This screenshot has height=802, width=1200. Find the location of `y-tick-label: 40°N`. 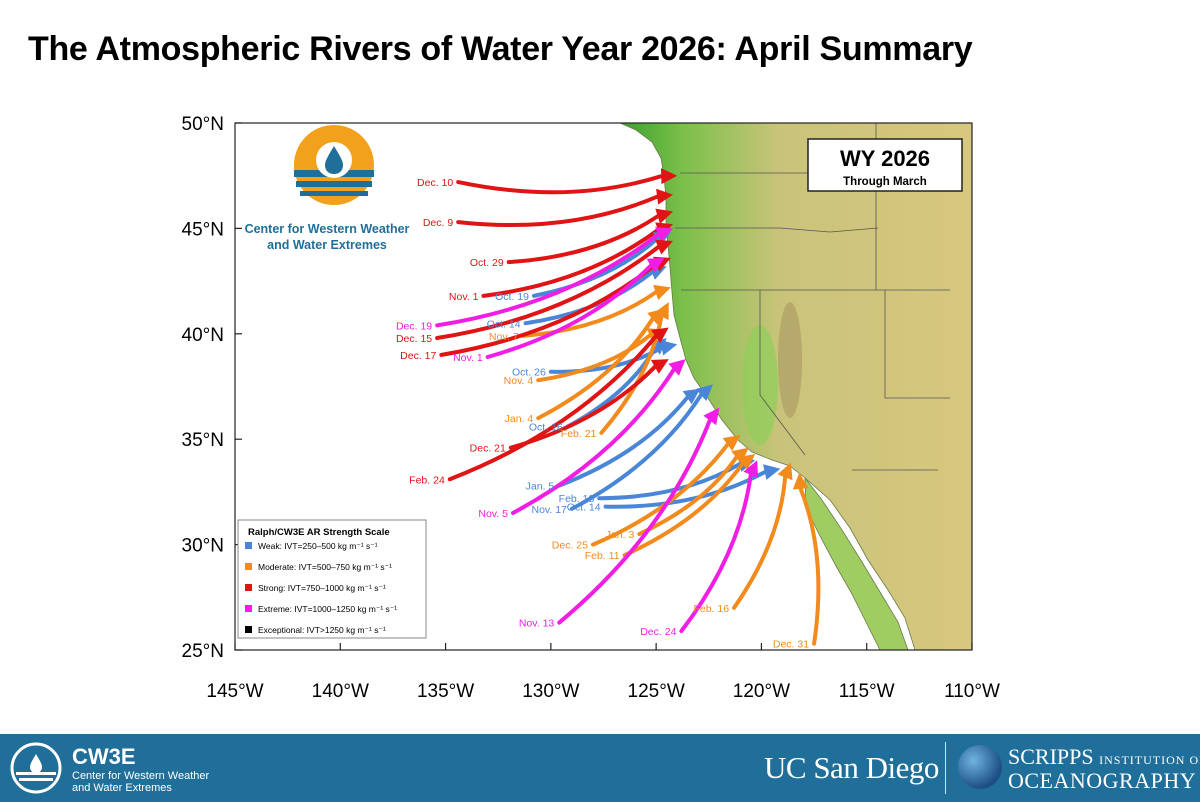

y-tick-label: 40°N is located at coordinates (203, 335).